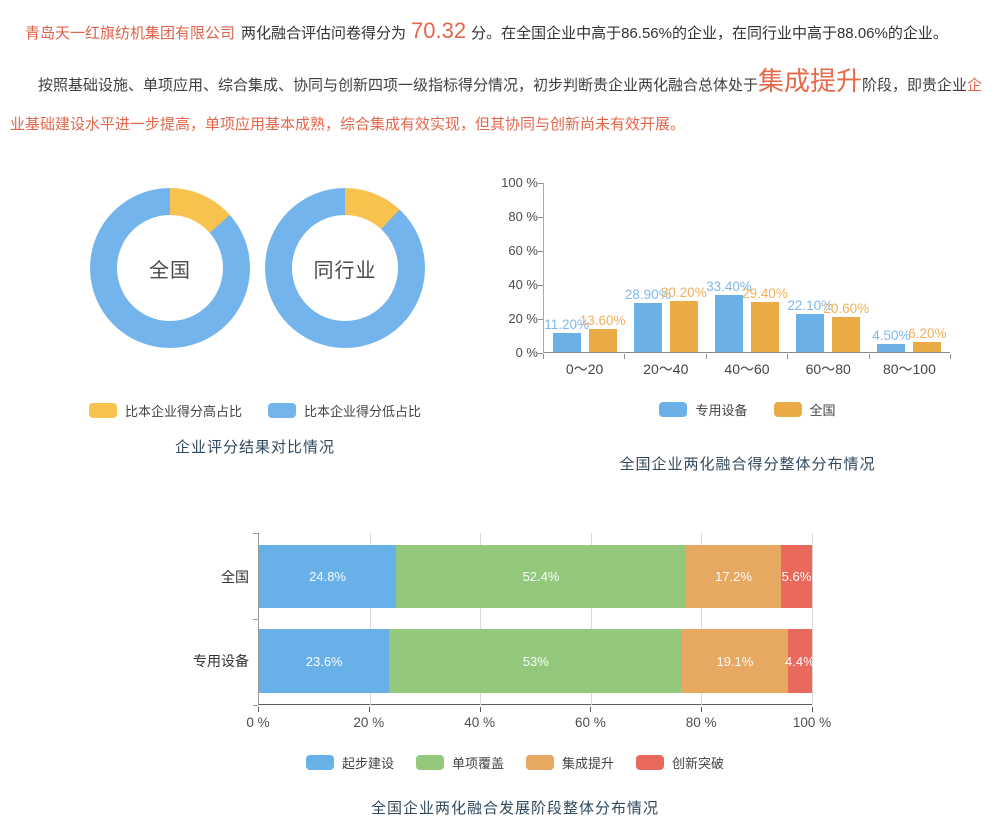 The width and height of the screenshot is (995, 829). What do you see at coordinates (747, 464) in the screenshot?
I see `bar-chart-title: 全国企业两化融合得分整体分布情况` at bounding box center [747, 464].